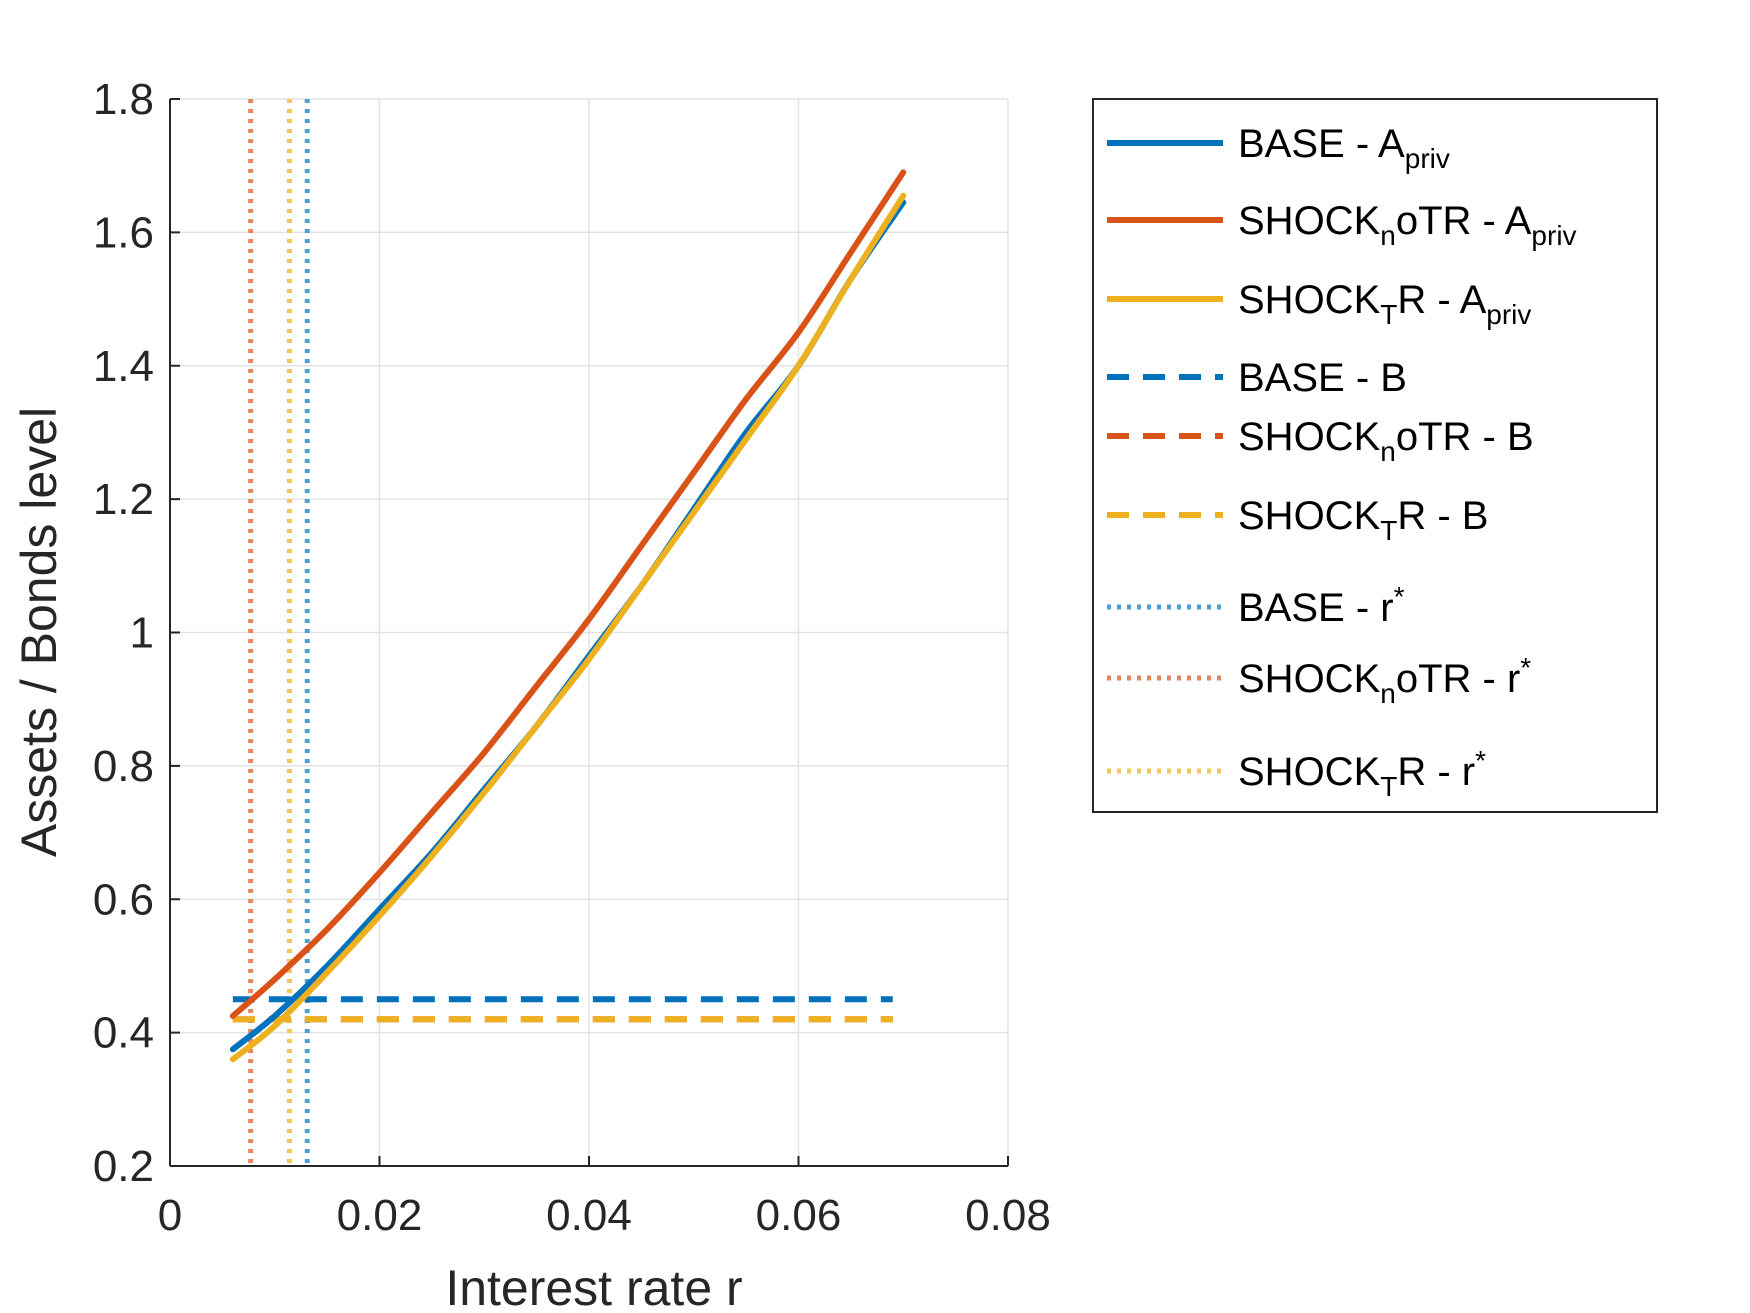  Describe the element at coordinates (123, 766) in the screenshot. I see `y-tick-label-3: 0.8` at that location.